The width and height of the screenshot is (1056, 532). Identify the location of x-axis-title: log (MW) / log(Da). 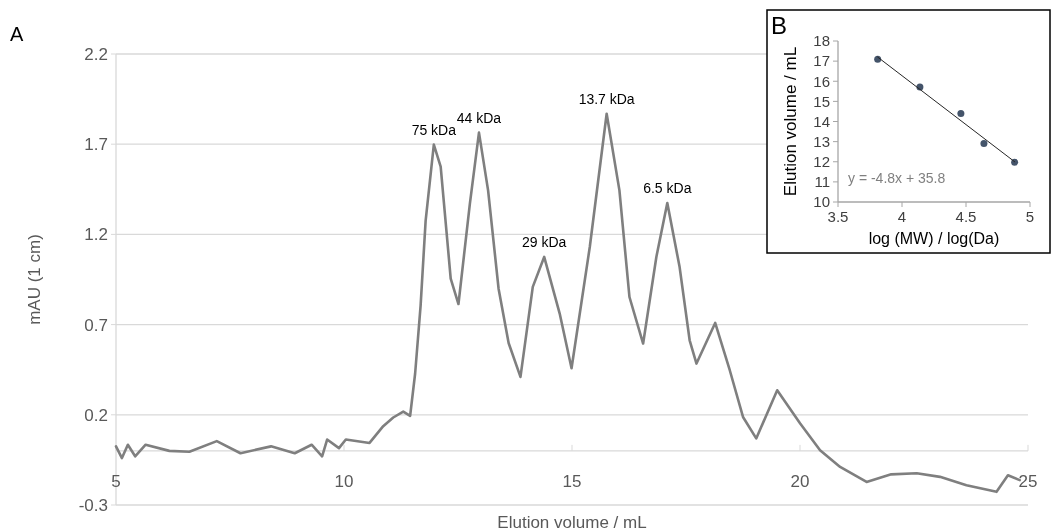
(934, 238).